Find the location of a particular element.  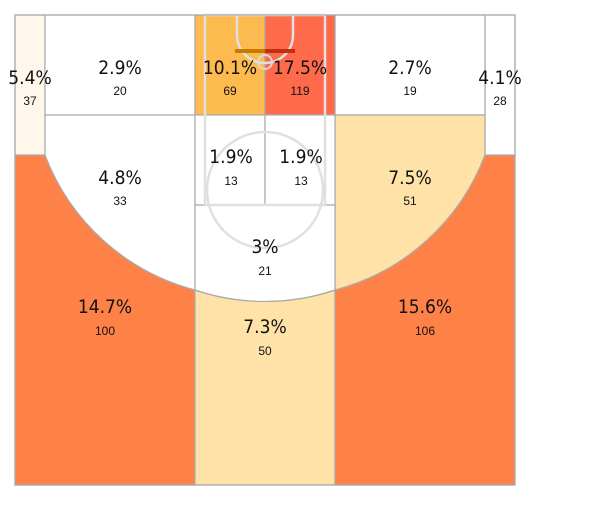

zone-label-count: 37 is located at coordinates (30, 101).